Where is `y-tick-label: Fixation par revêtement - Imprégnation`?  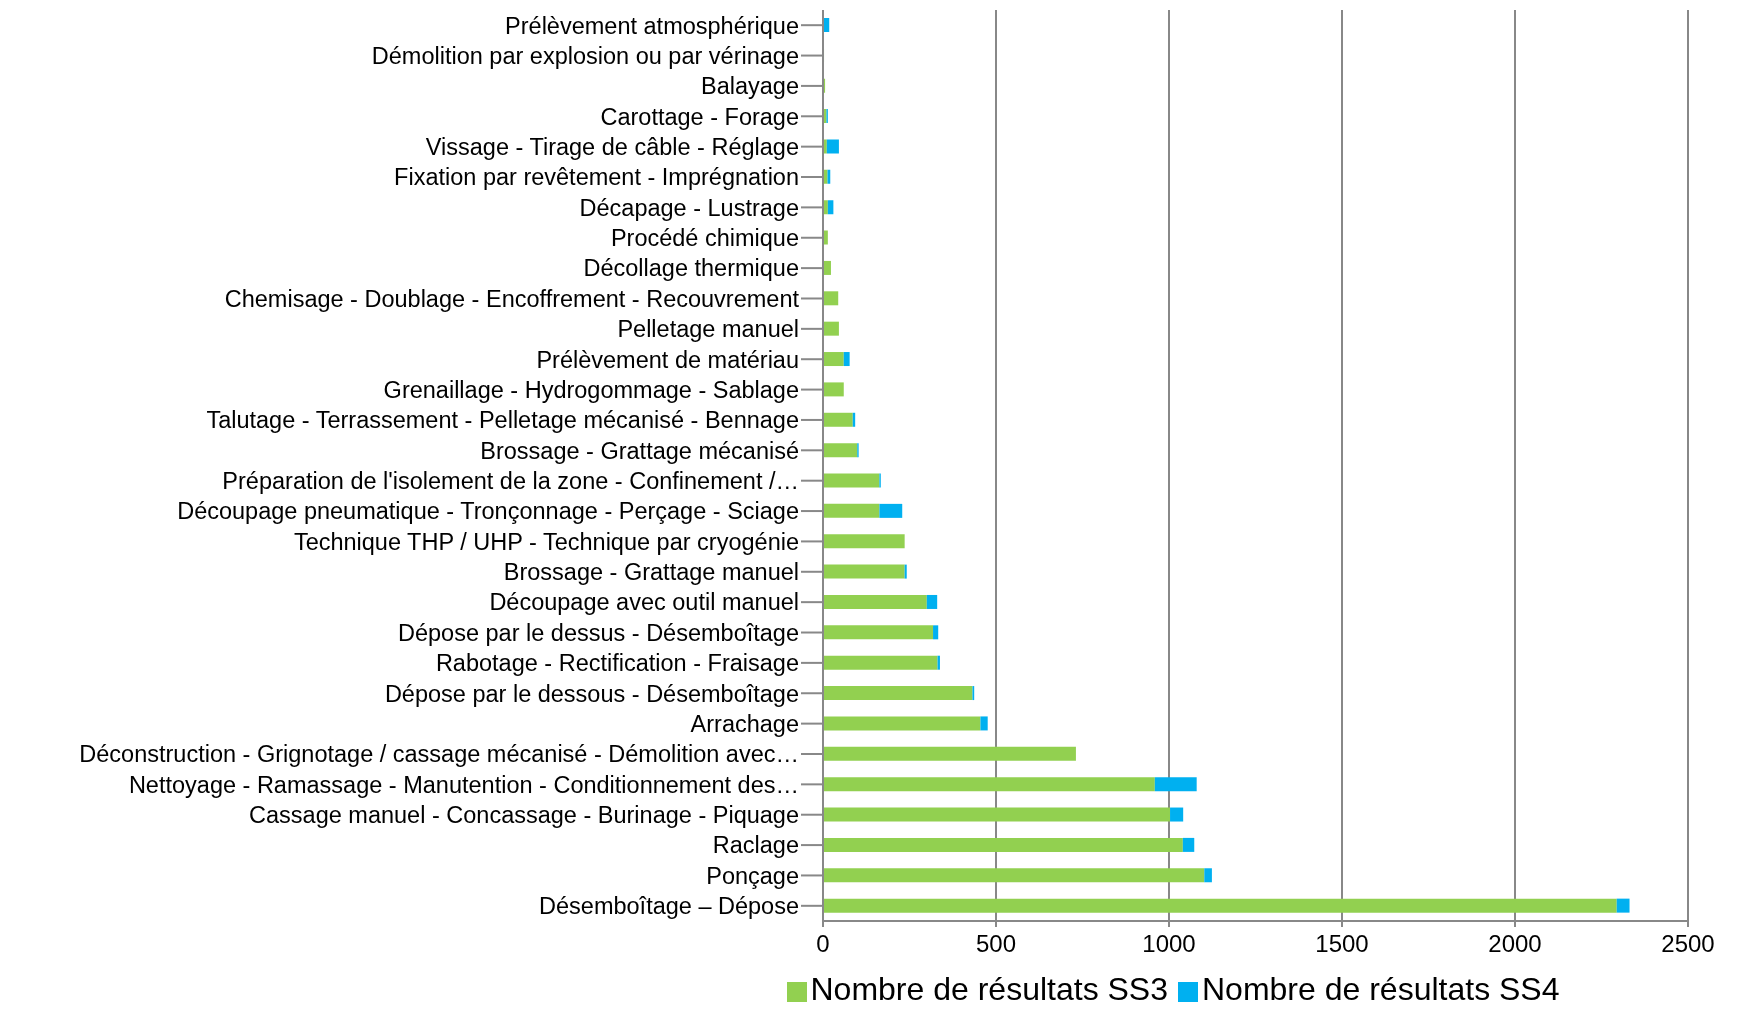
y-tick-label: Fixation par revêtement - Imprégnation is located at coordinates (596, 177).